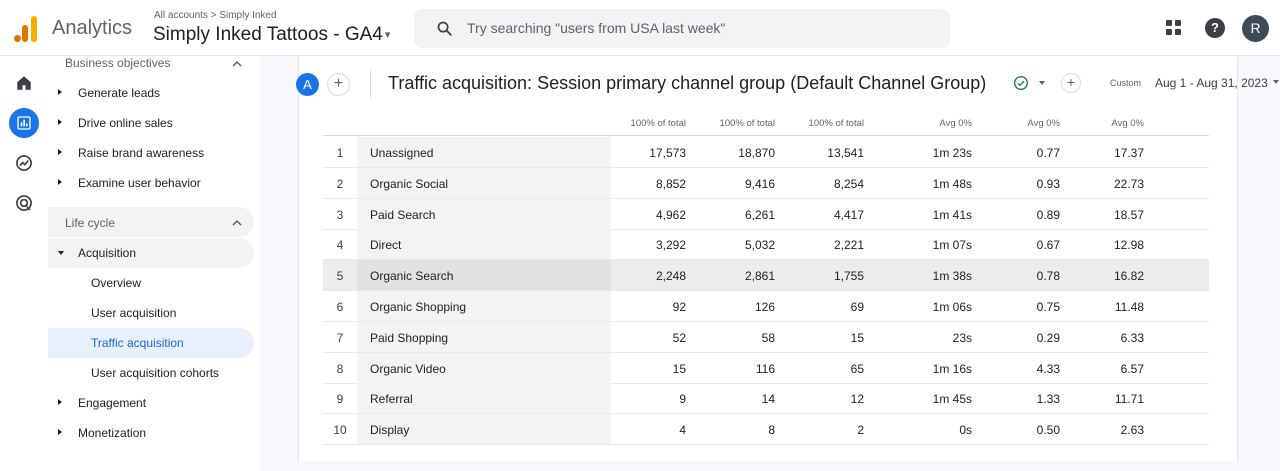  I want to click on metric-cell: 5,032, so click(759, 245).